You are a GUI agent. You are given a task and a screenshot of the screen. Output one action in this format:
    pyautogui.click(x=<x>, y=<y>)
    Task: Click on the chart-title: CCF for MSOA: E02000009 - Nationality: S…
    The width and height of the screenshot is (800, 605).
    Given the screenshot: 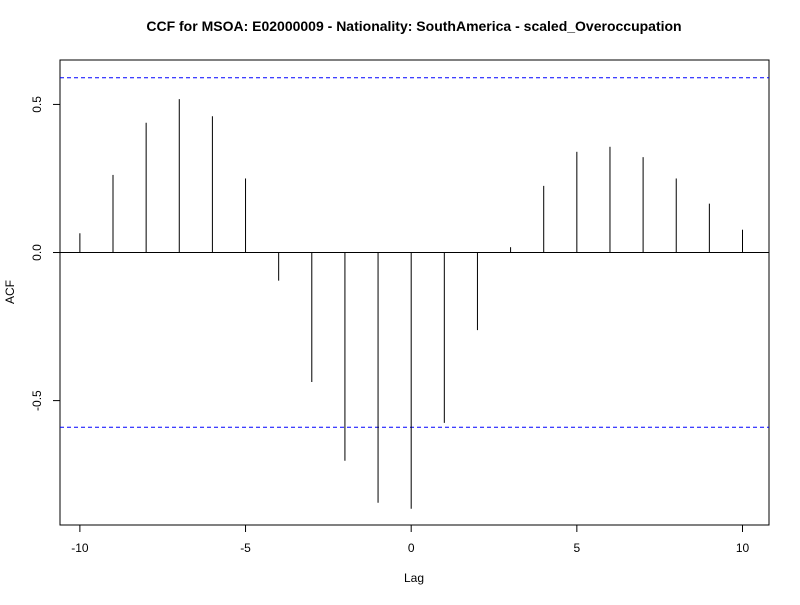 What is the action you would take?
    pyautogui.click(x=413, y=26)
    